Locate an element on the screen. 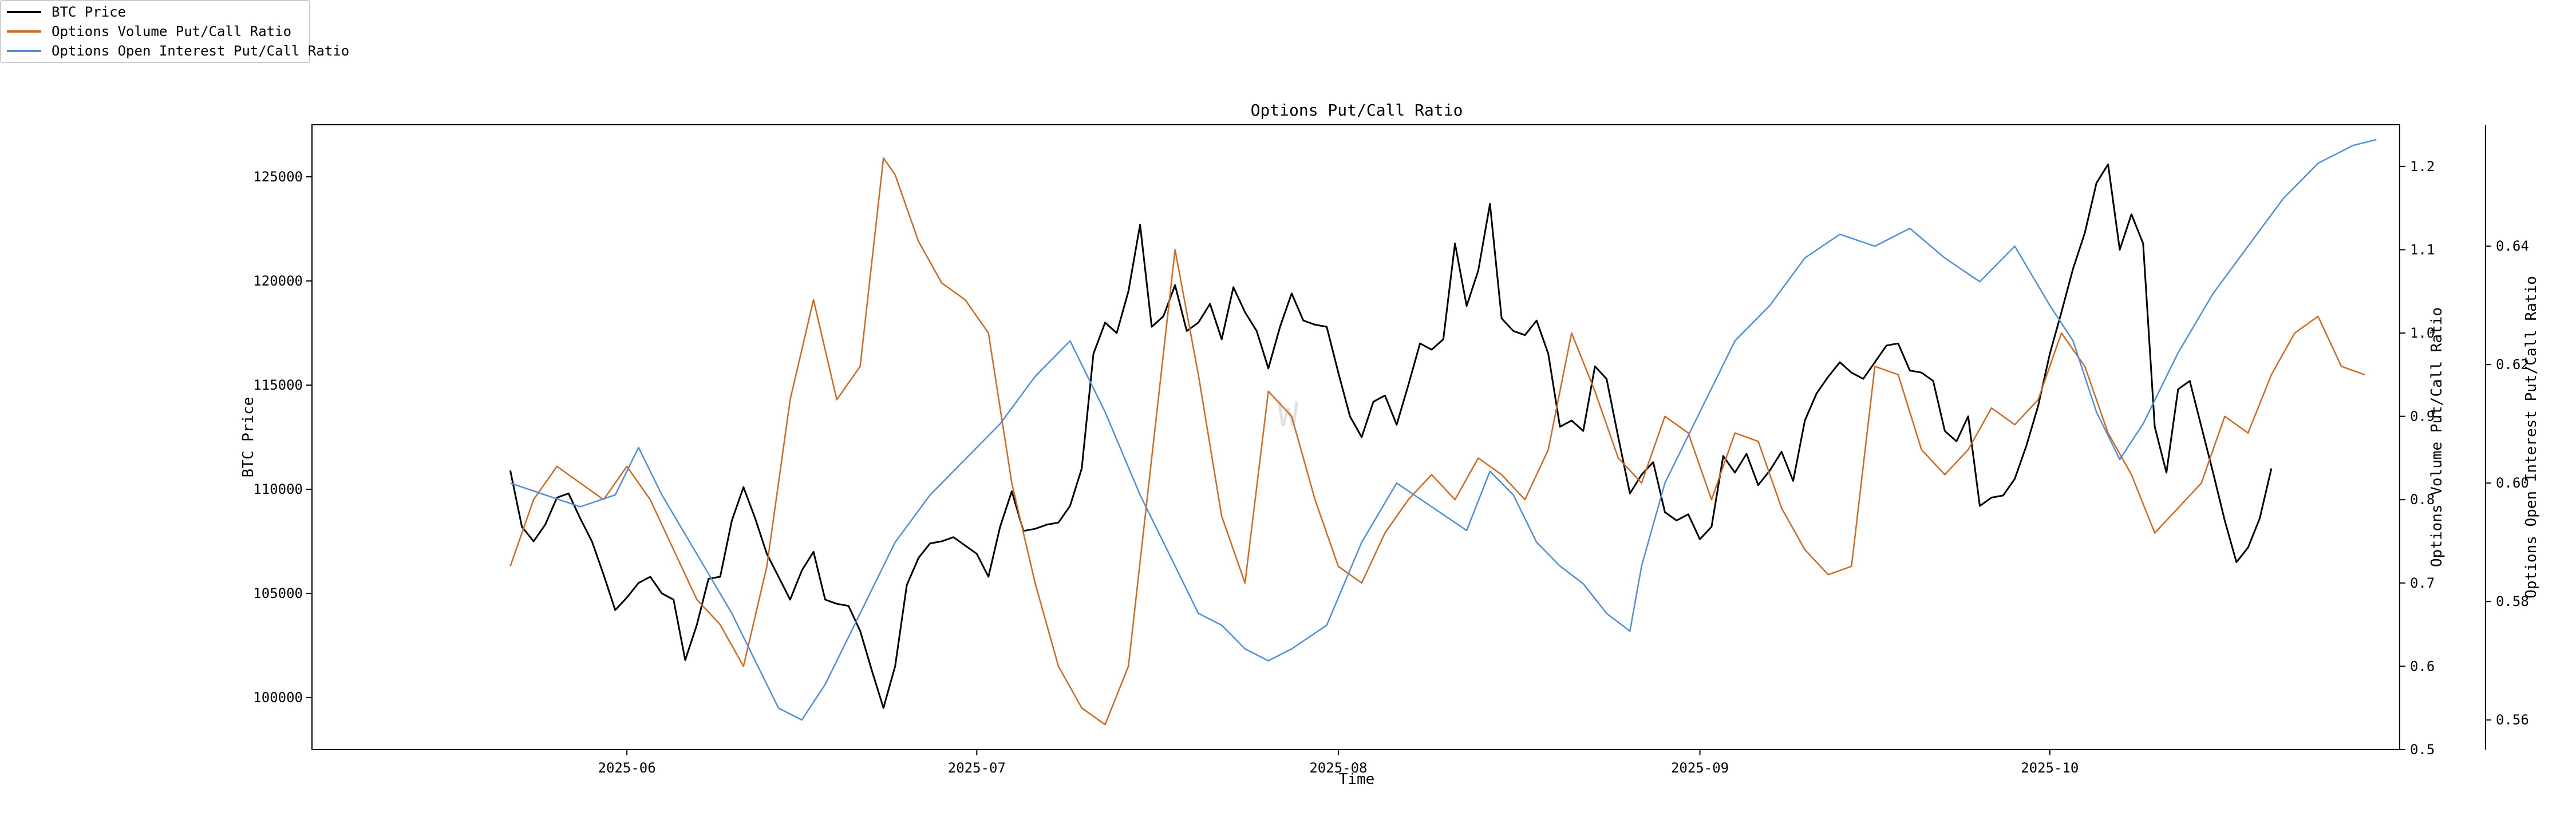 Image resolution: width=2576 pixels, height=824 pixels. y-right2-tick-label: 0.58 is located at coordinates (2512, 601).